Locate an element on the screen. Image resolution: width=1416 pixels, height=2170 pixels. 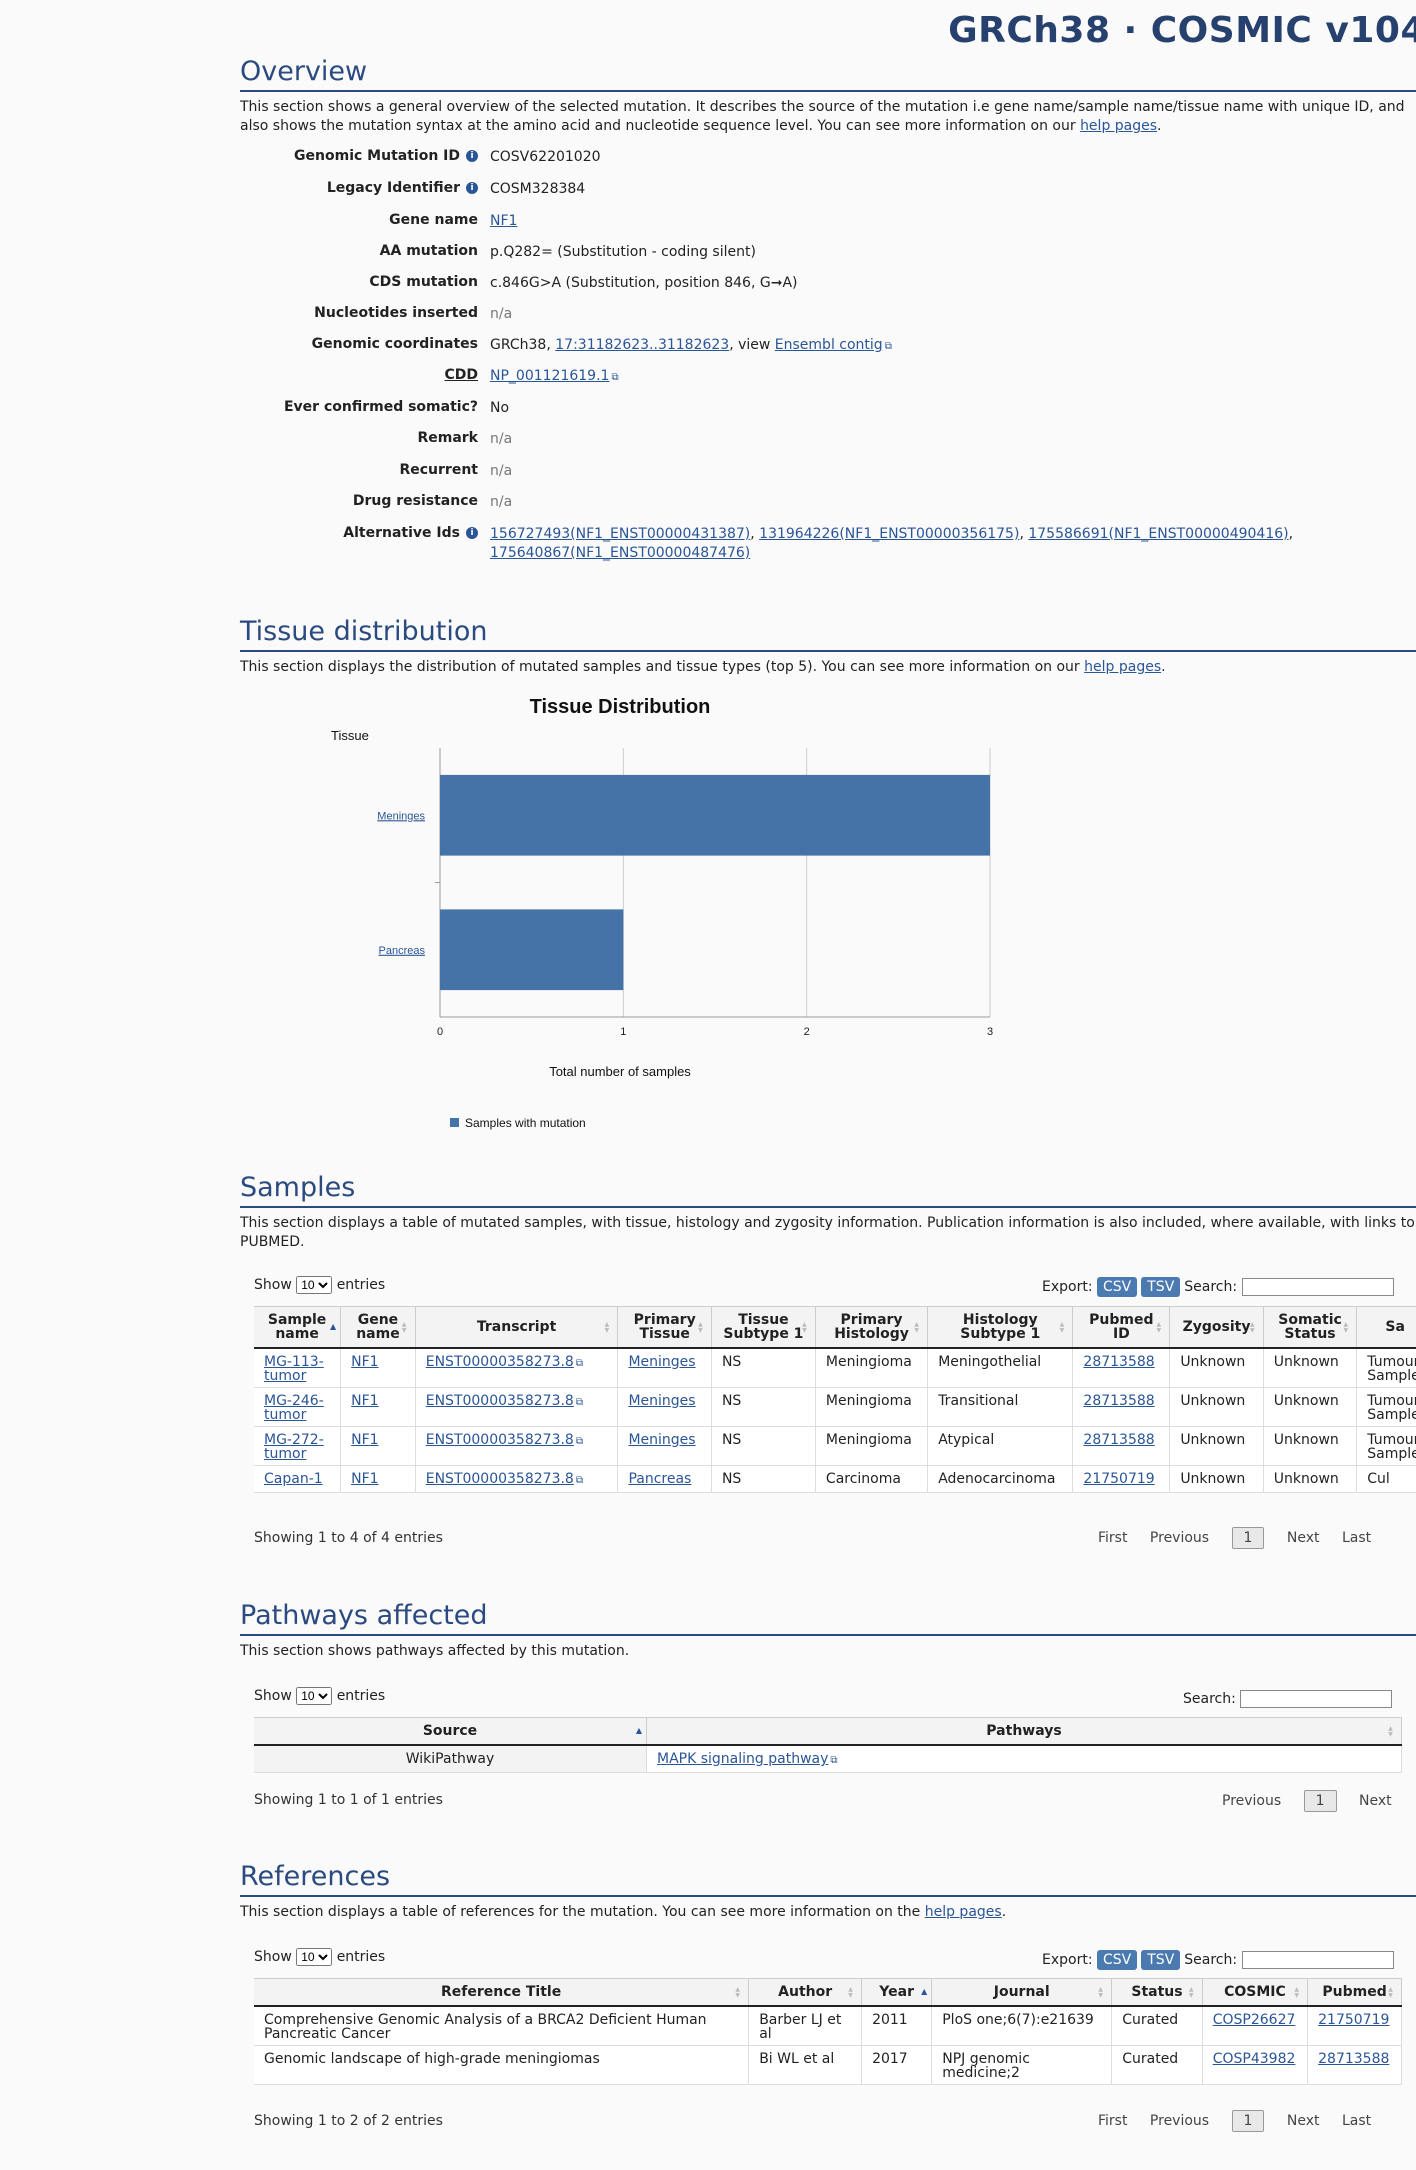
gene-name-link: NF1 is located at coordinates (504, 221).